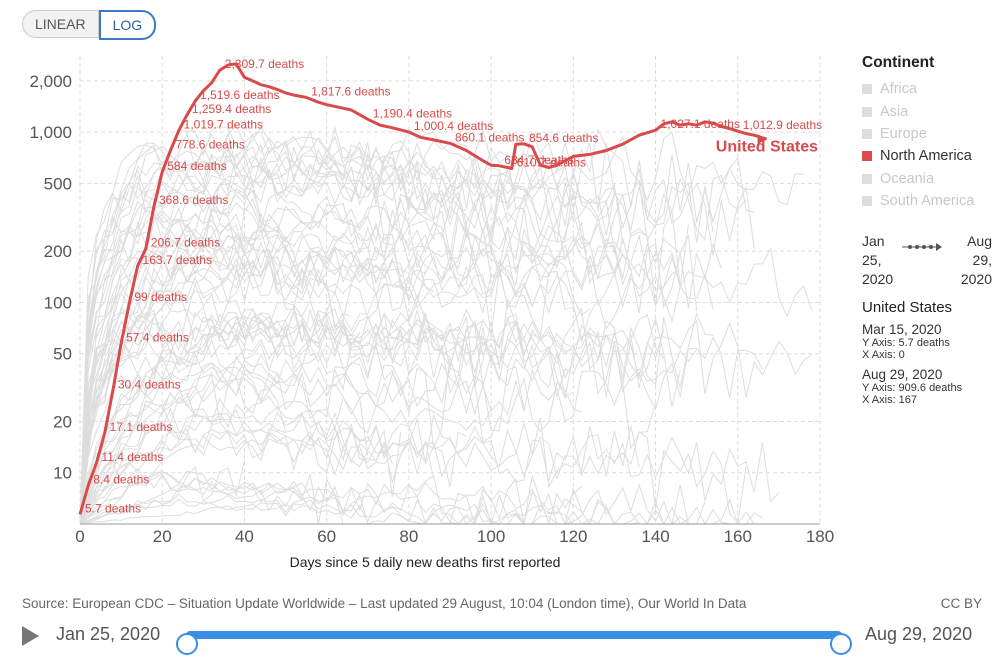 Image resolution: width=1000 pixels, height=658 pixels. Describe the element at coordinates (108, 634) in the screenshot. I see `timeline-start-label: Jan 25, 2020` at that location.